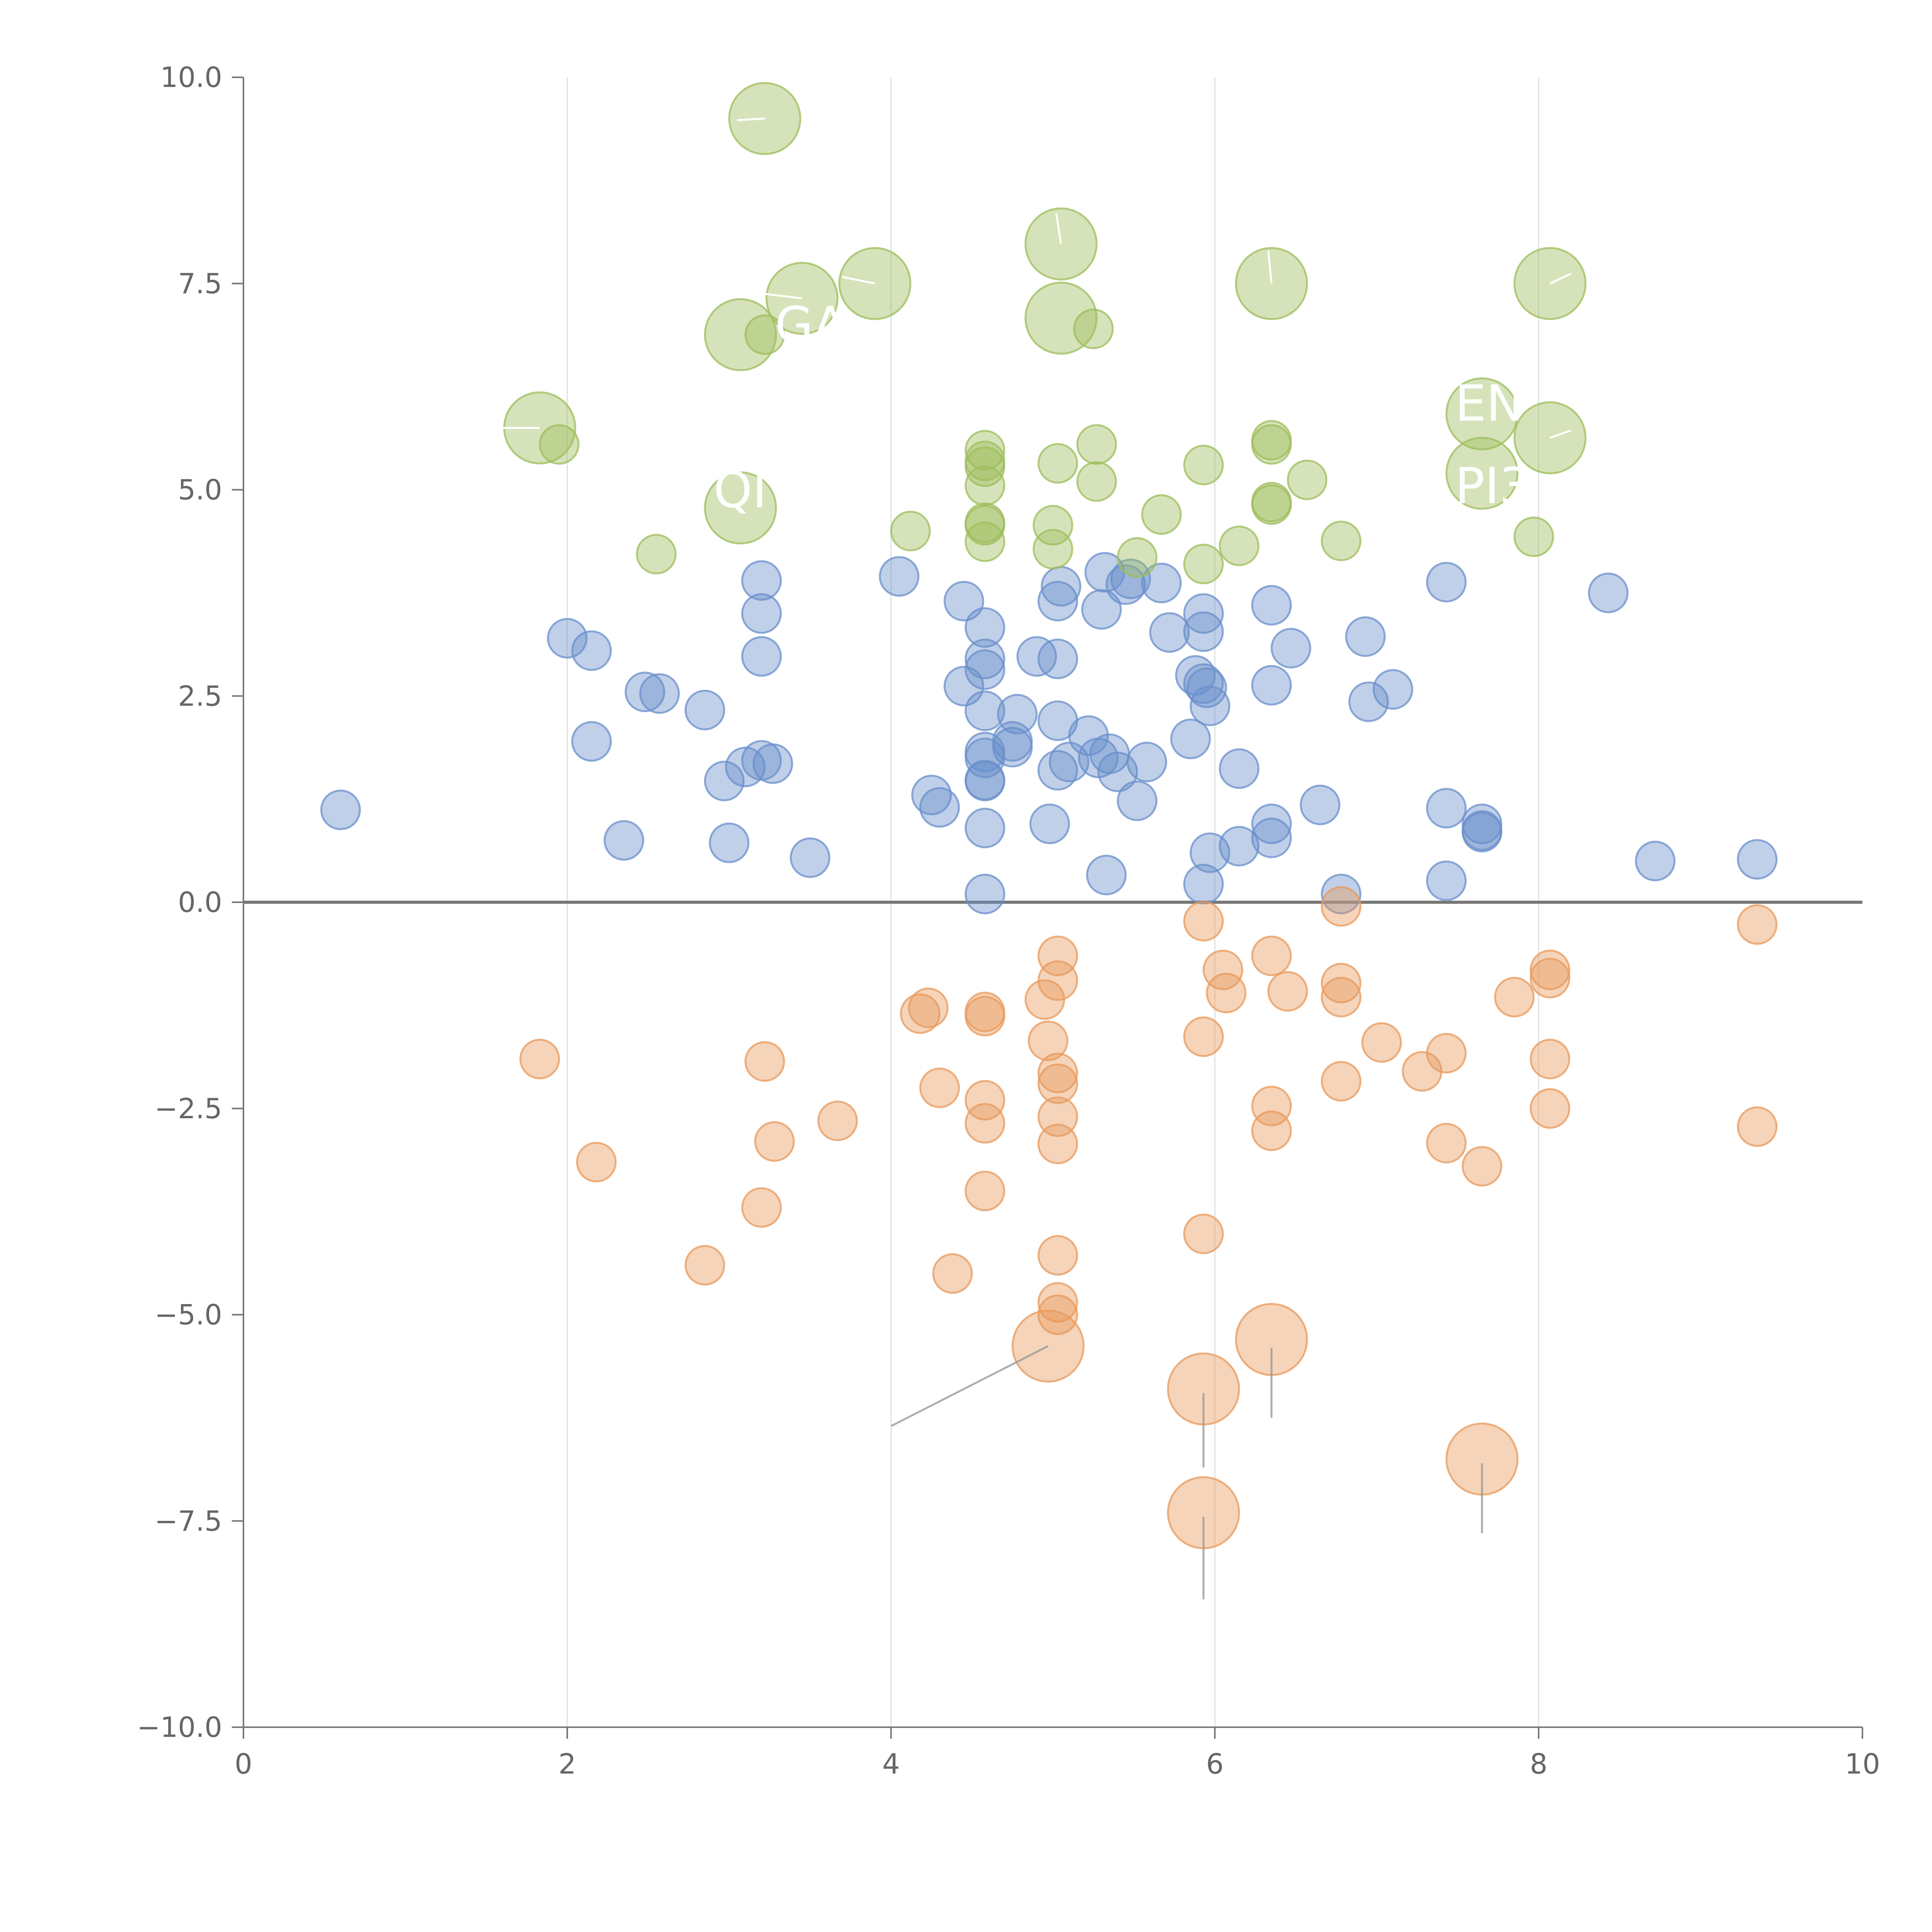 The image size is (1932, 1932). What do you see at coordinates (811, 326) in the screenshot?
I see `point-label-ga: GA` at bounding box center [811, 326].